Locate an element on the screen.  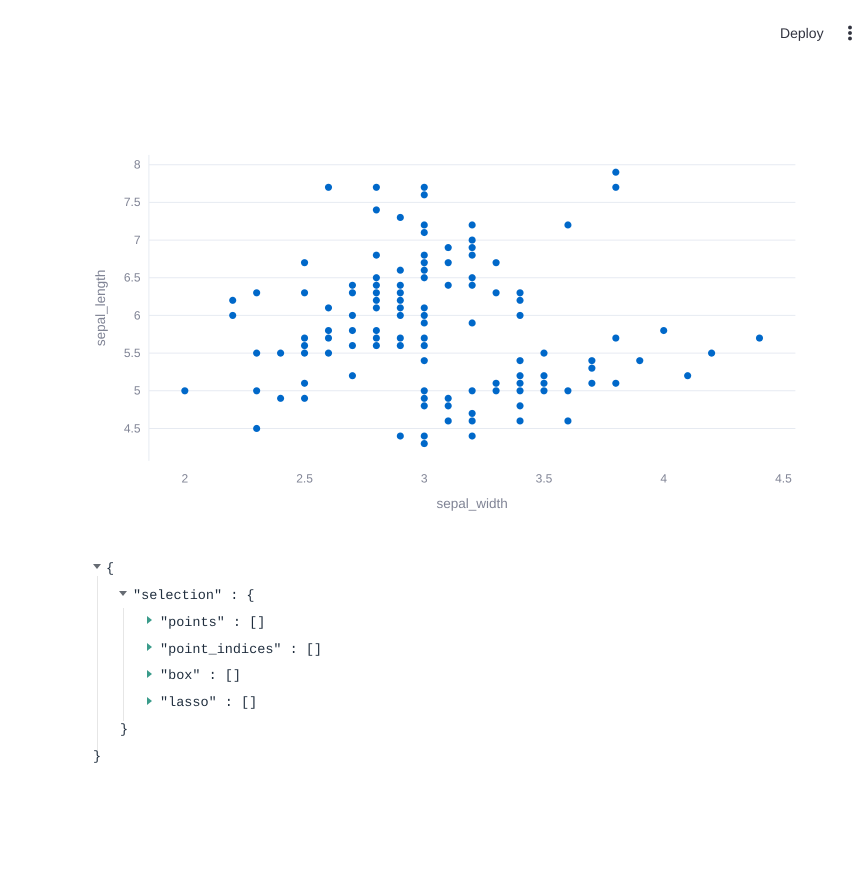
y-tick-label: 5.5 is located at coordinates (132, 353).